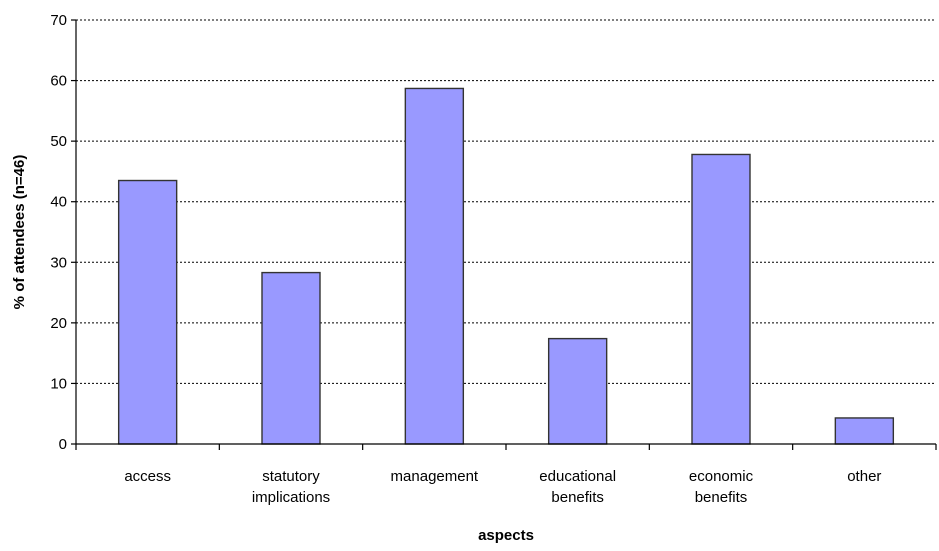 The image size is (939, 551). What do you see at coordinates (435, 476) in the screenshot?
I see `x-tick-label: management` at bounding box center [435, 476].